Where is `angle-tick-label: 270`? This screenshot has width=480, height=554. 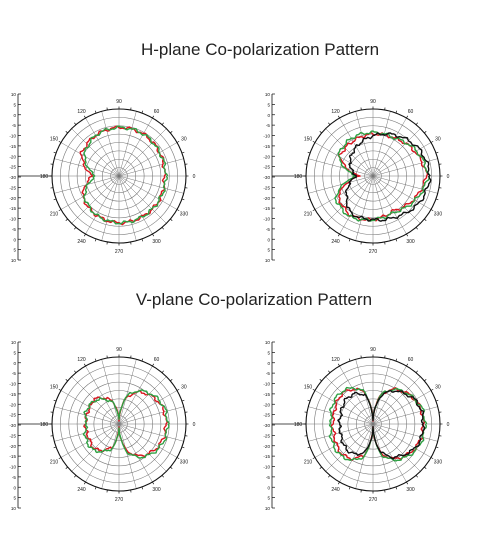
angle-tick-label: 270 is located at coordinates (373, 500).